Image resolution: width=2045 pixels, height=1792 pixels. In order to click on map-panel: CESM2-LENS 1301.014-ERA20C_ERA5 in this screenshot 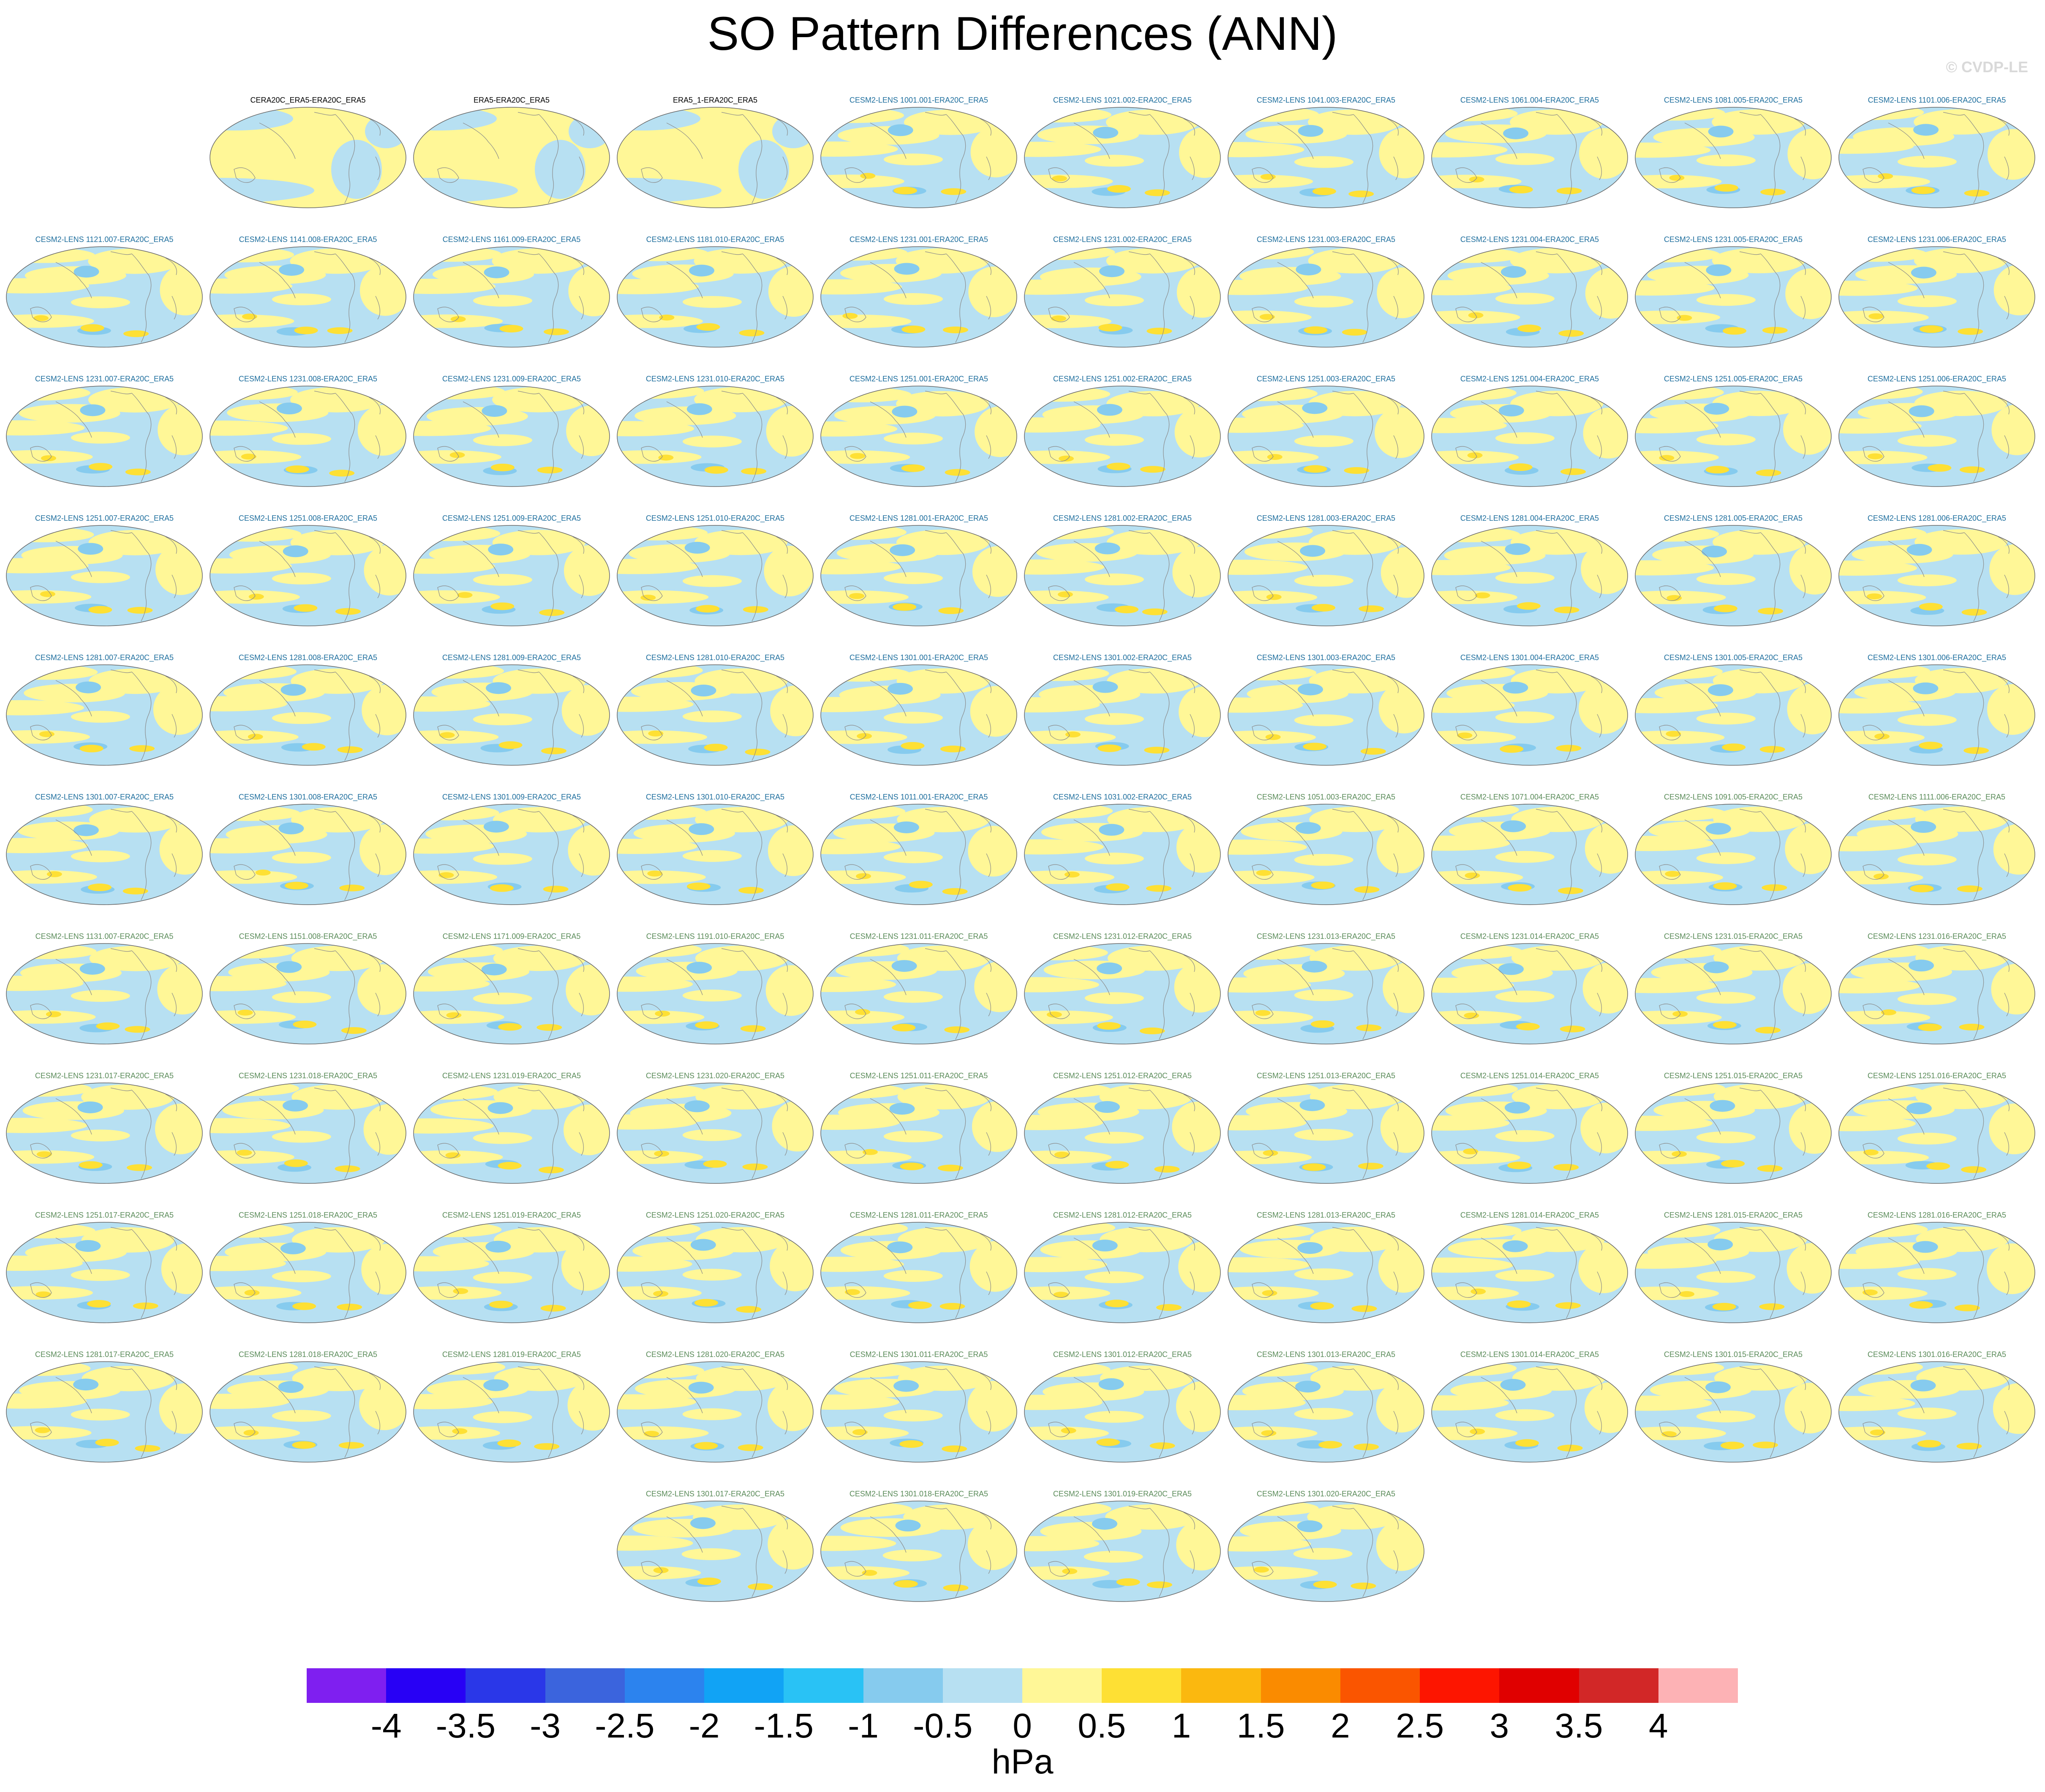, I will do `click(1530, 1406)`.